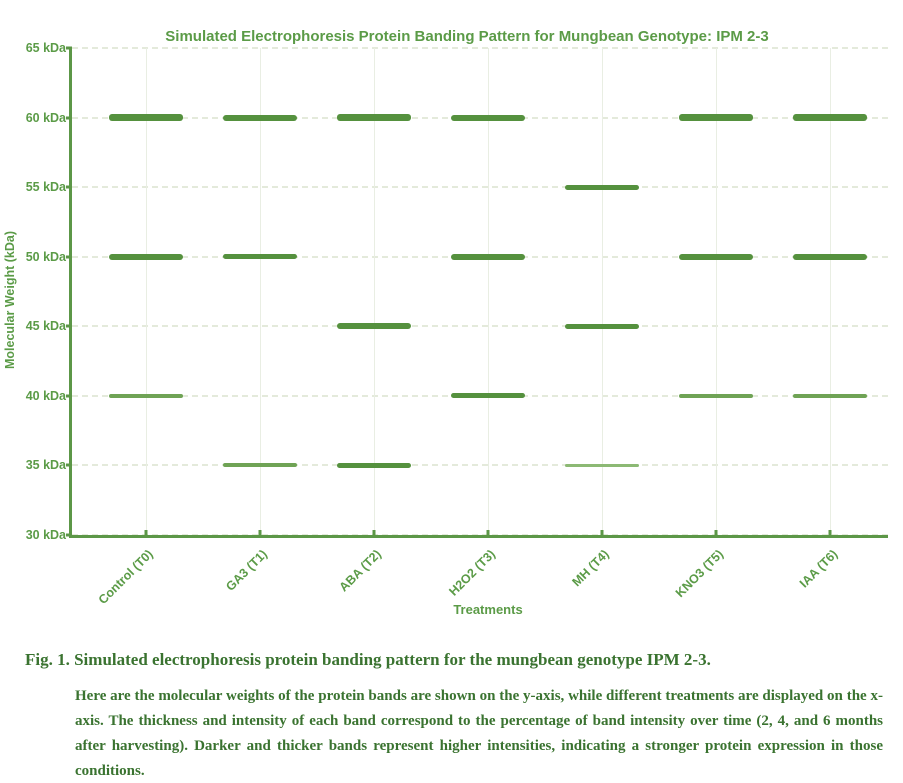 The height and width of the screenshot is (783, 903). I want to click on y-tick-label: 50 kDa, so click(45, 256).